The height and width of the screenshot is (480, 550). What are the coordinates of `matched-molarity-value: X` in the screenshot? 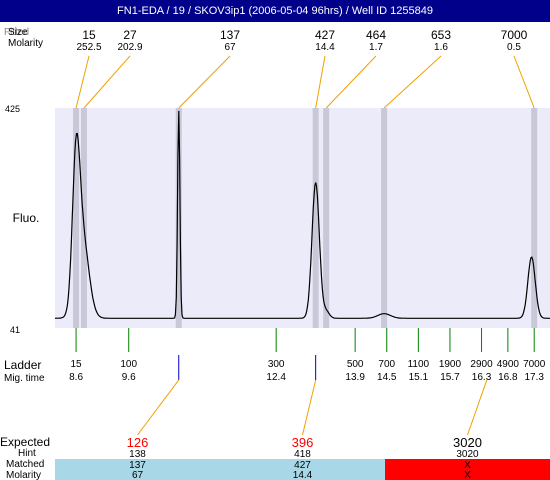 It's located at (467, 475).